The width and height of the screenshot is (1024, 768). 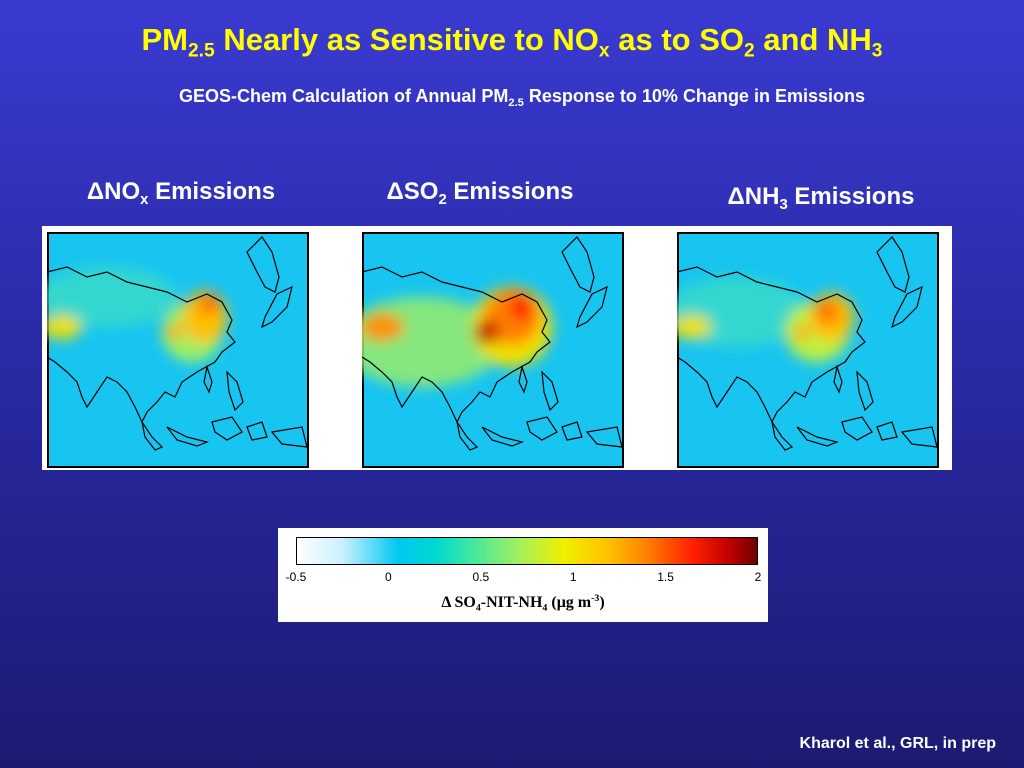 What do you see at coordinates (694, 96) in the screenshot?
I see `subtitle-text: Response to 10% Change in Emissions` at bounding box center [694, 96].